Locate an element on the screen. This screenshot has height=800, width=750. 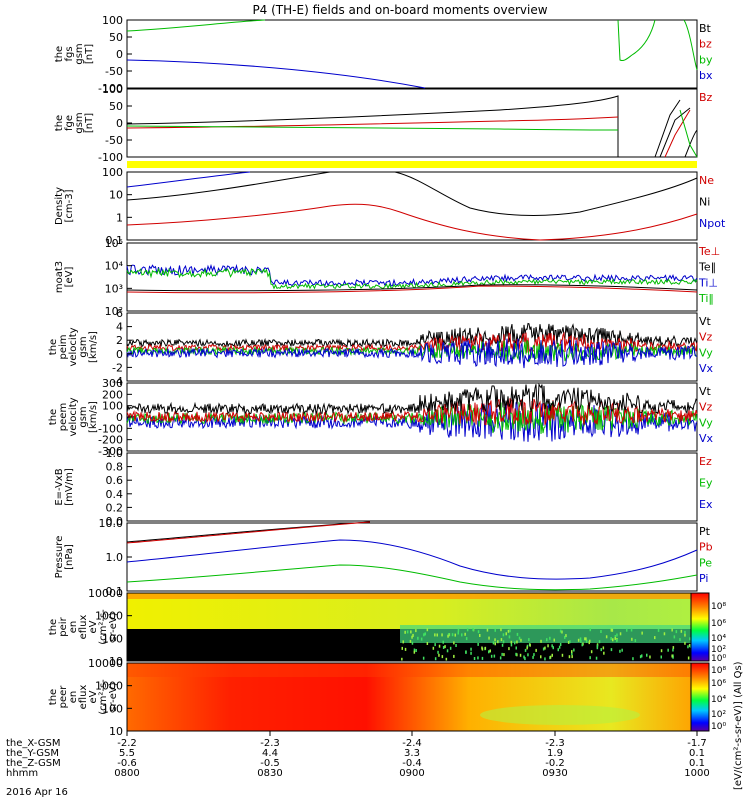
y-axis-label: [cm-3] is located at coordinates (69, 205).